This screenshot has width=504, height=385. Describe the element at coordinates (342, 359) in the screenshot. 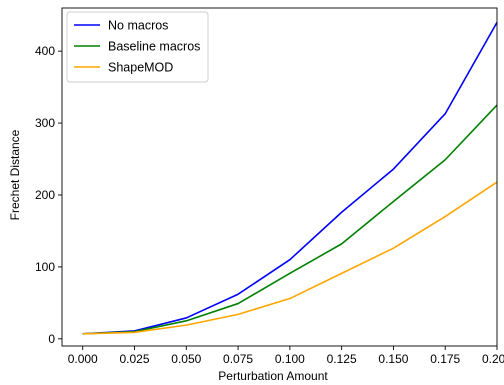

I see `x-tick-label: 0.125` at that location.